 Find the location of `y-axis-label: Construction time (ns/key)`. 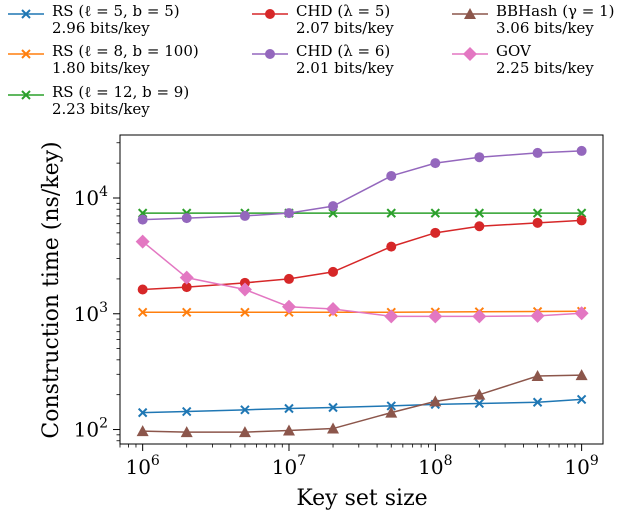

y-axis-label: Construction time (ns/key) is located at coordinates (51, 289).